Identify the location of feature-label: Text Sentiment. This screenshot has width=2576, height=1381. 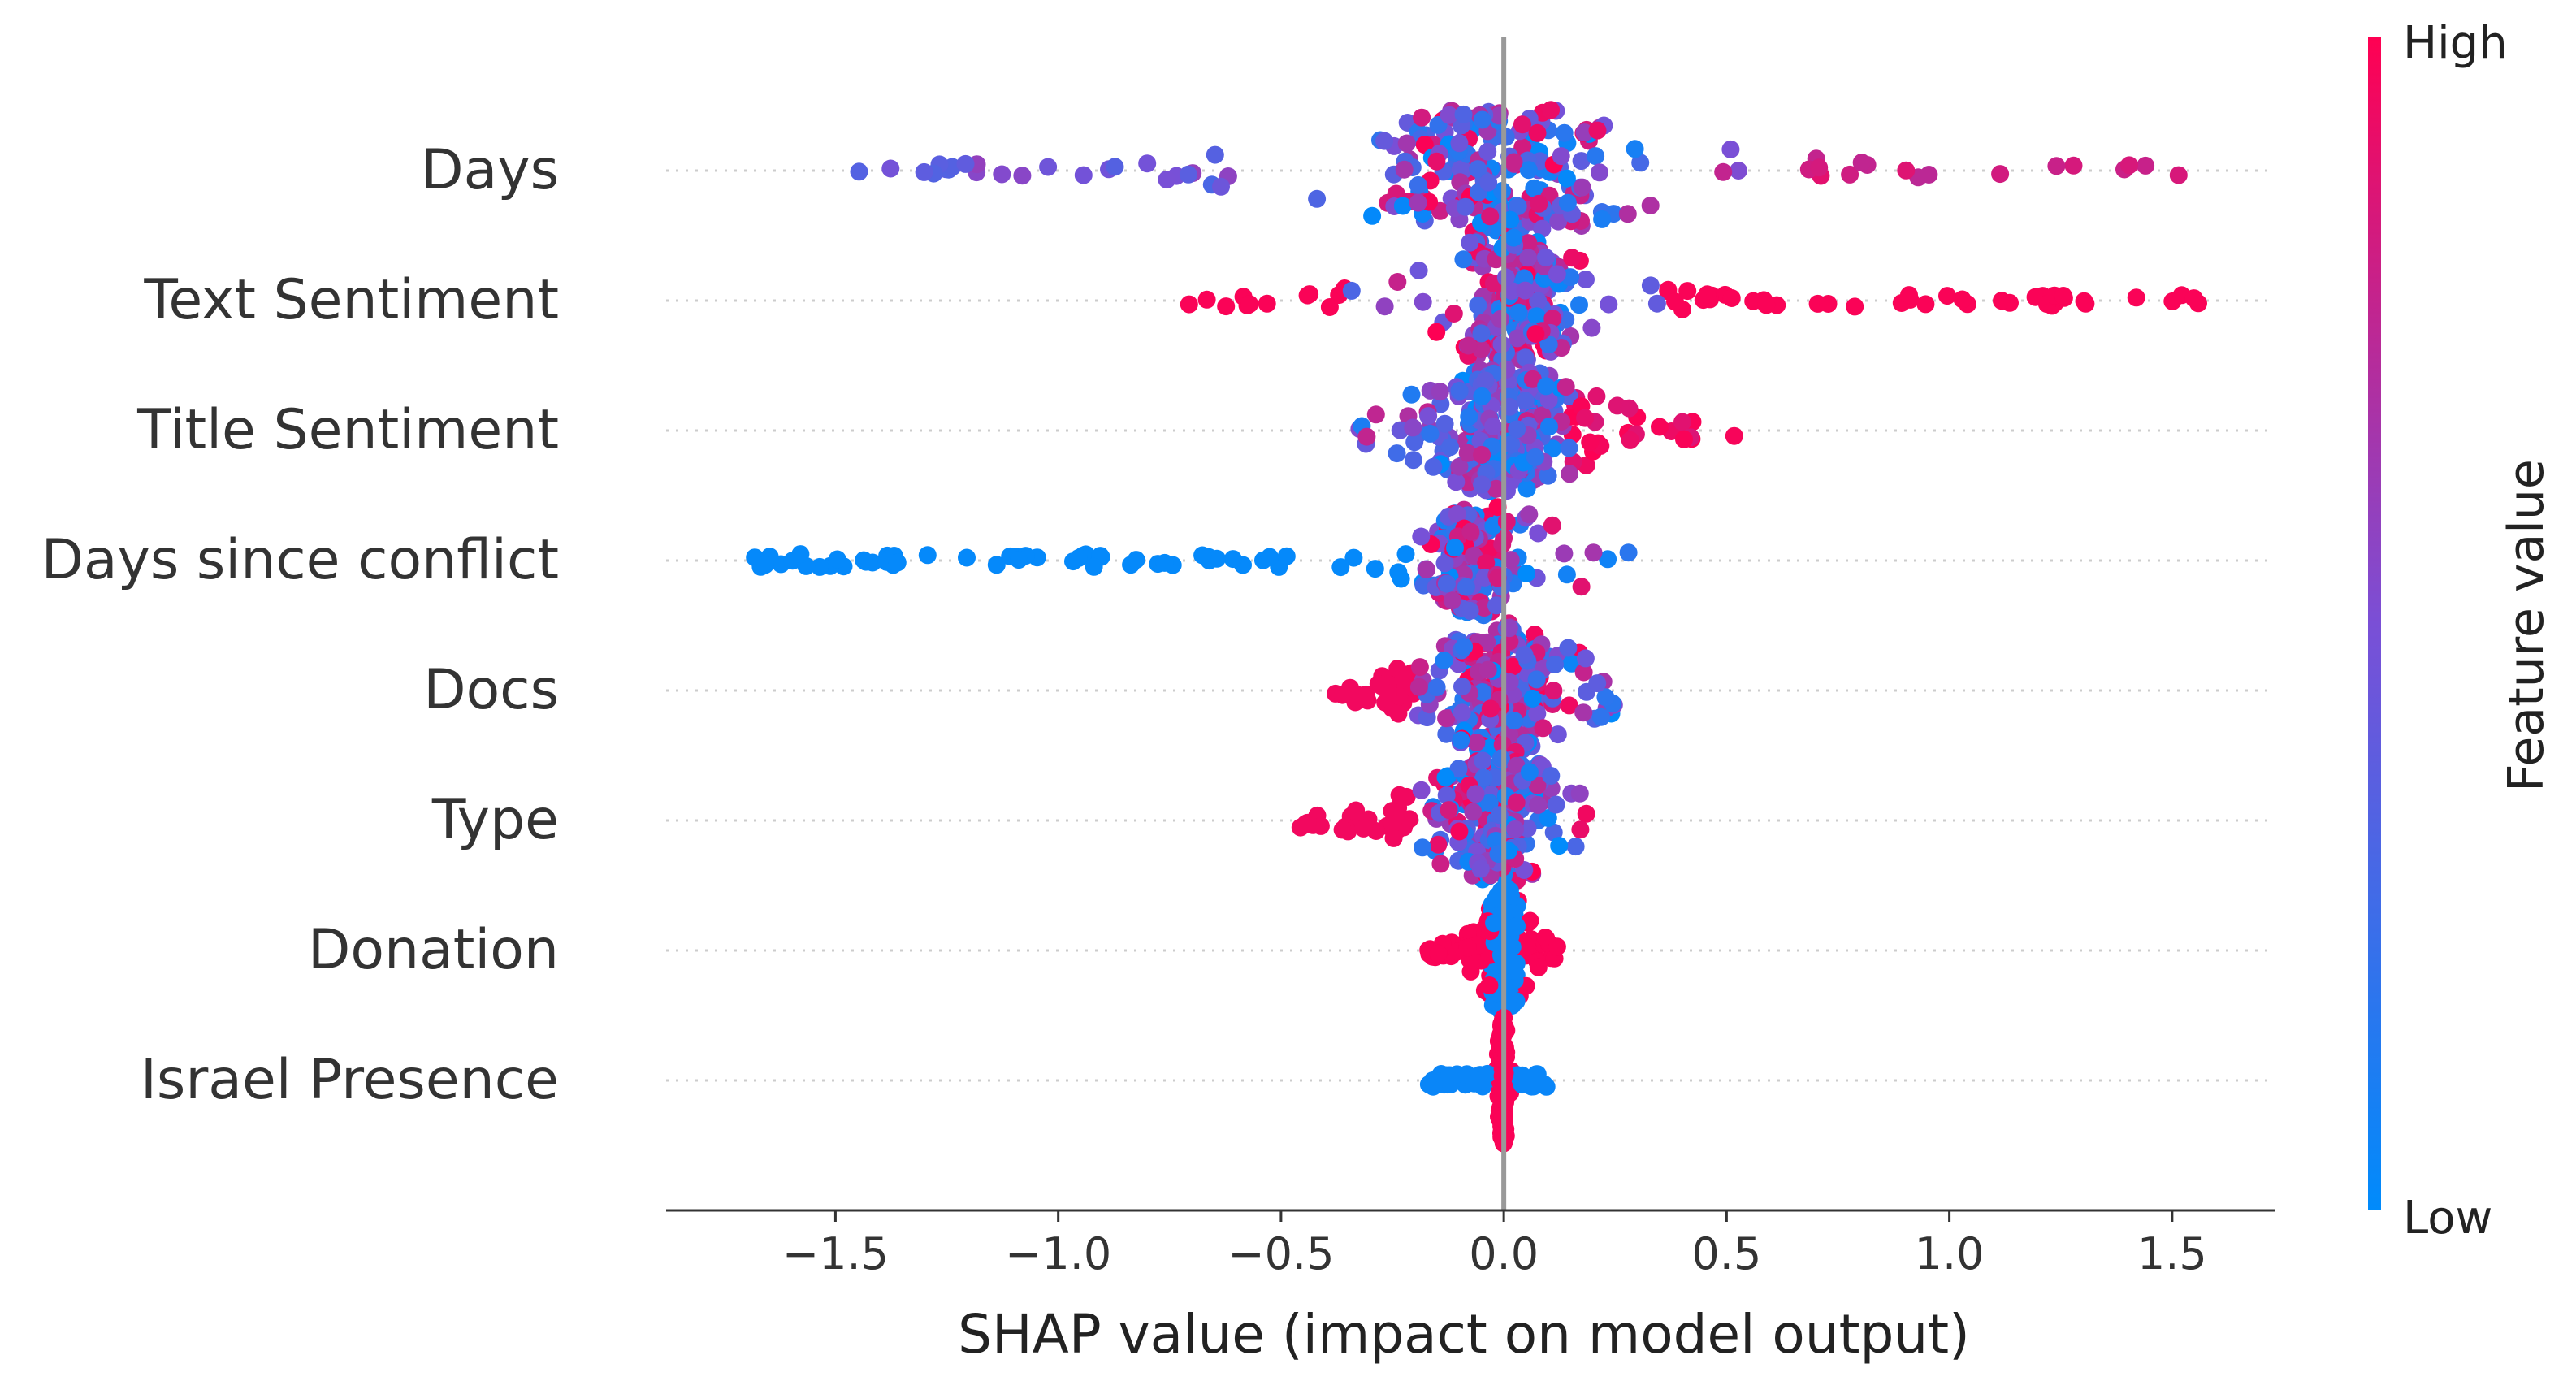
(351, 300).